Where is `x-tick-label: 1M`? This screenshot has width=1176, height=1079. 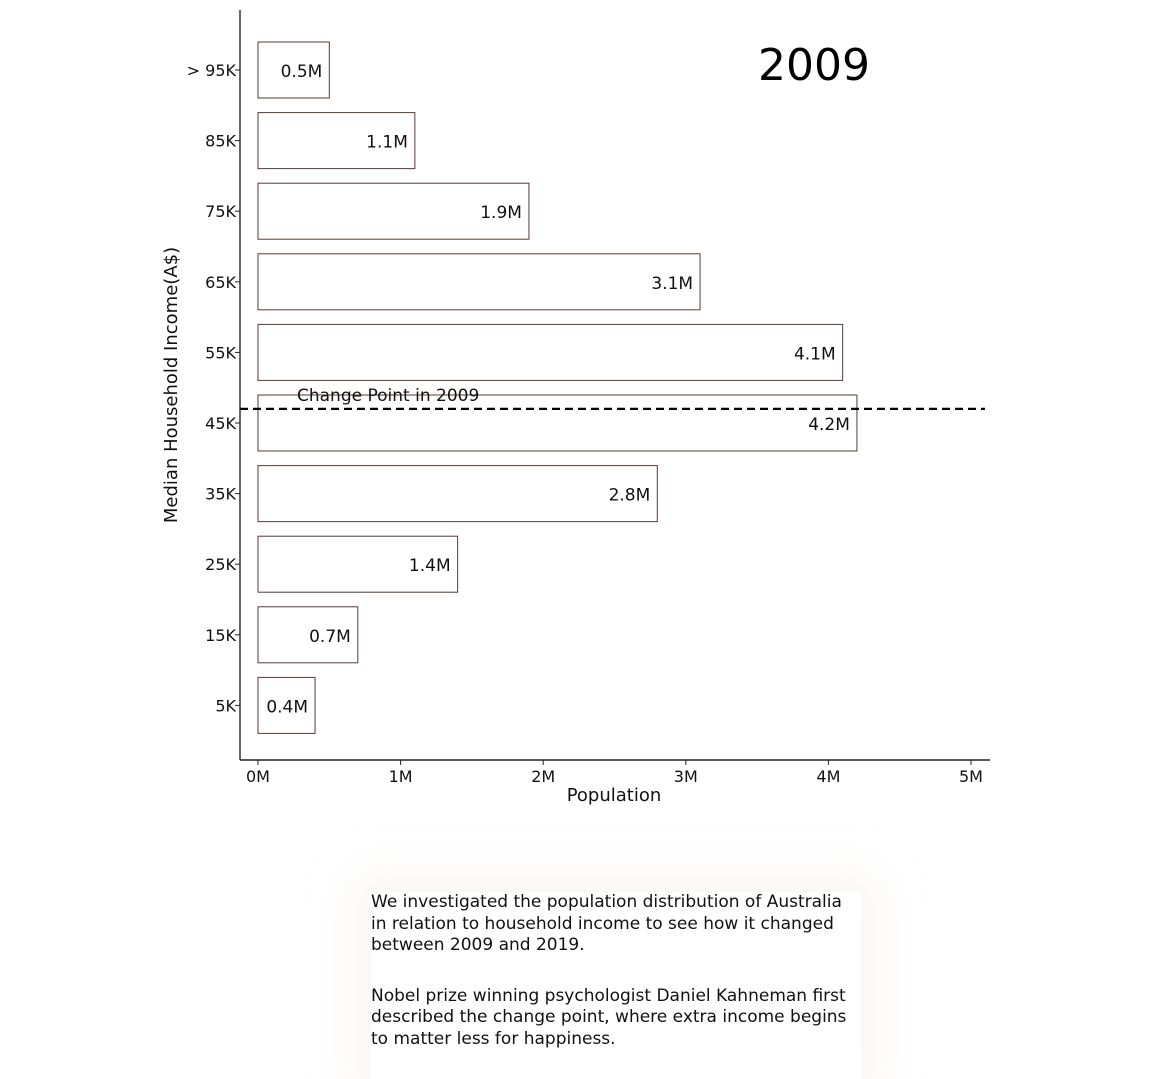 x-tick-label: 1M is located at coordinates (401, 776).